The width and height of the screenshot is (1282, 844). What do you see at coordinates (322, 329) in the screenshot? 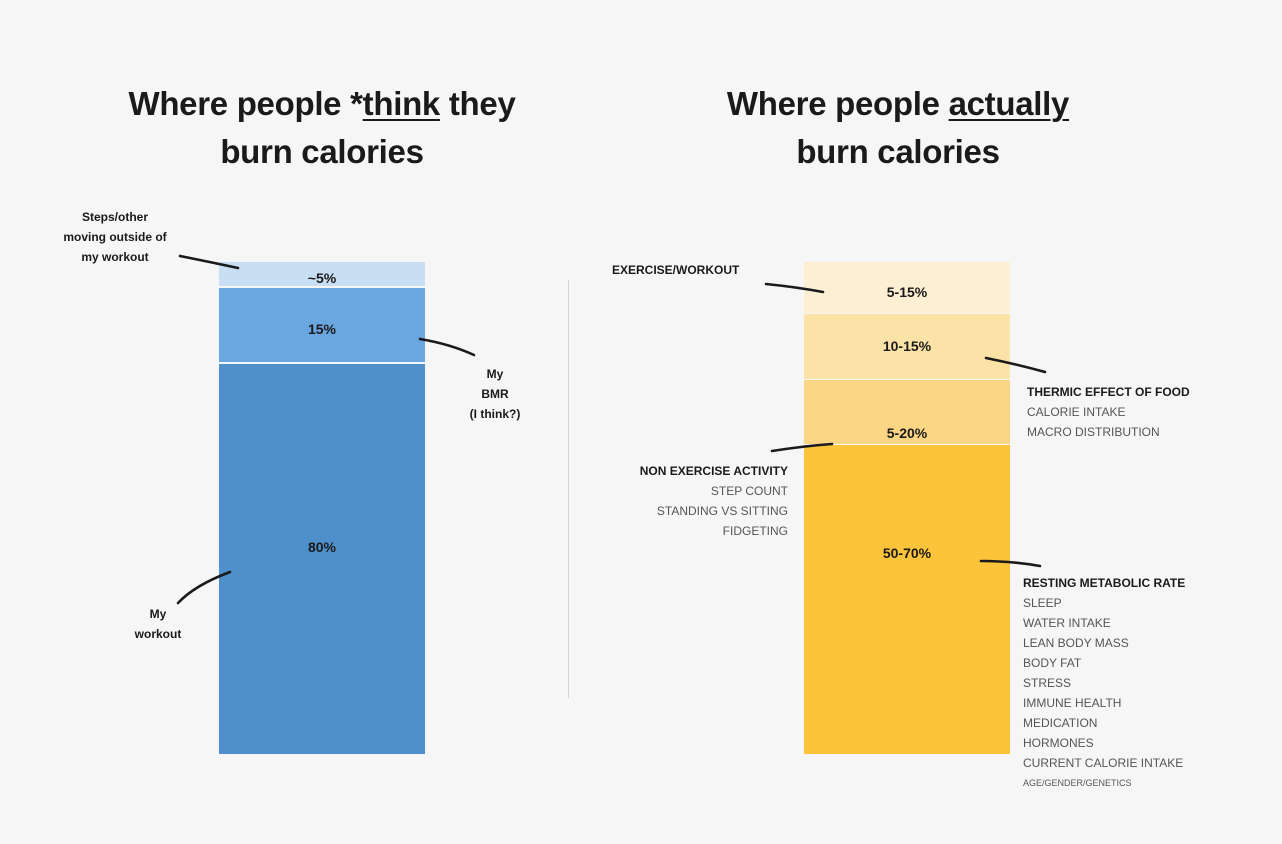
I see `bar-segment-label: 15%` at bounding box center [322, 329].